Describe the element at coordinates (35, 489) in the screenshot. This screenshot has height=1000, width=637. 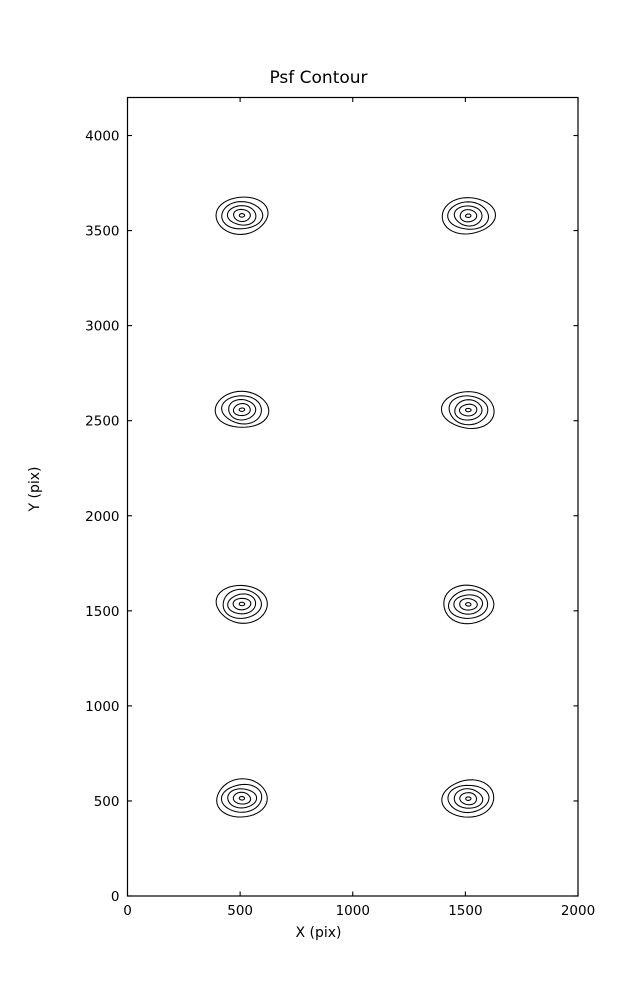
I see `y-axis-label: Y (pix)` at that location.